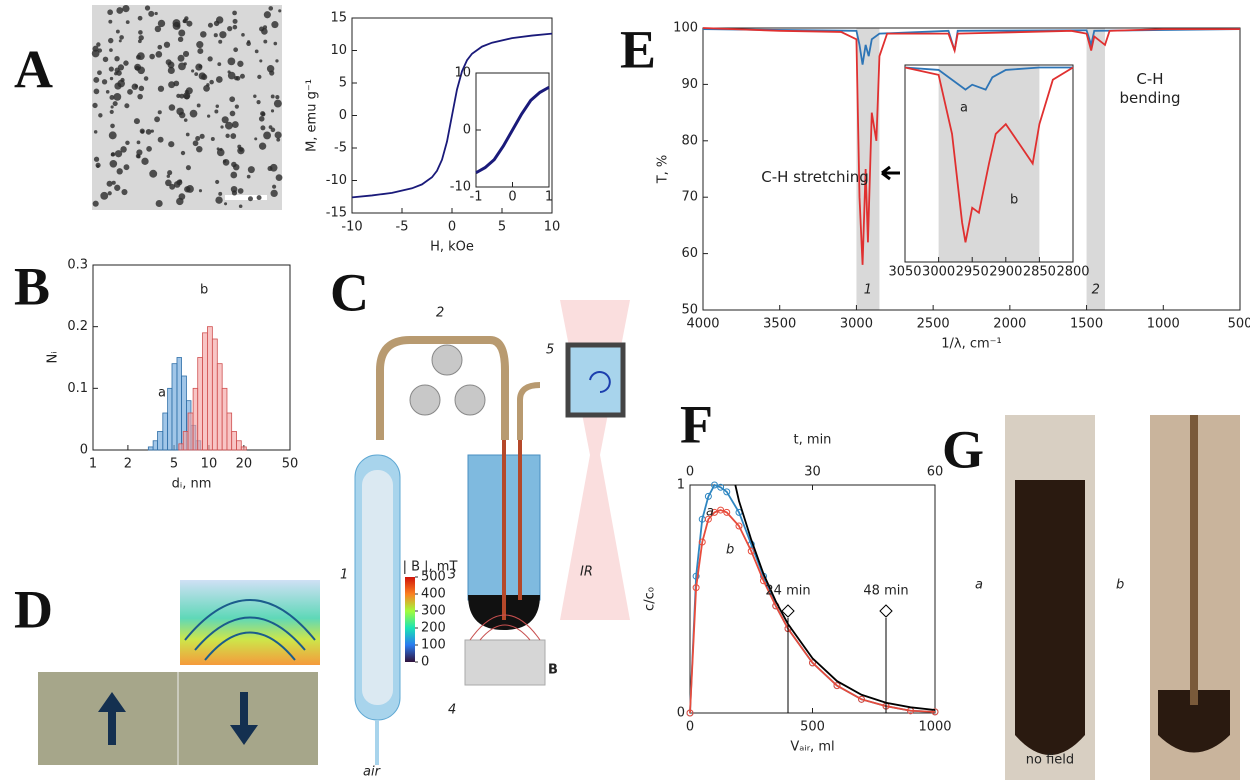 The image size is (1250, 783). What do you see at coordinates (886, 611) in the screenshot?
I see `annotation-marker` at bounding box center [886, 611].